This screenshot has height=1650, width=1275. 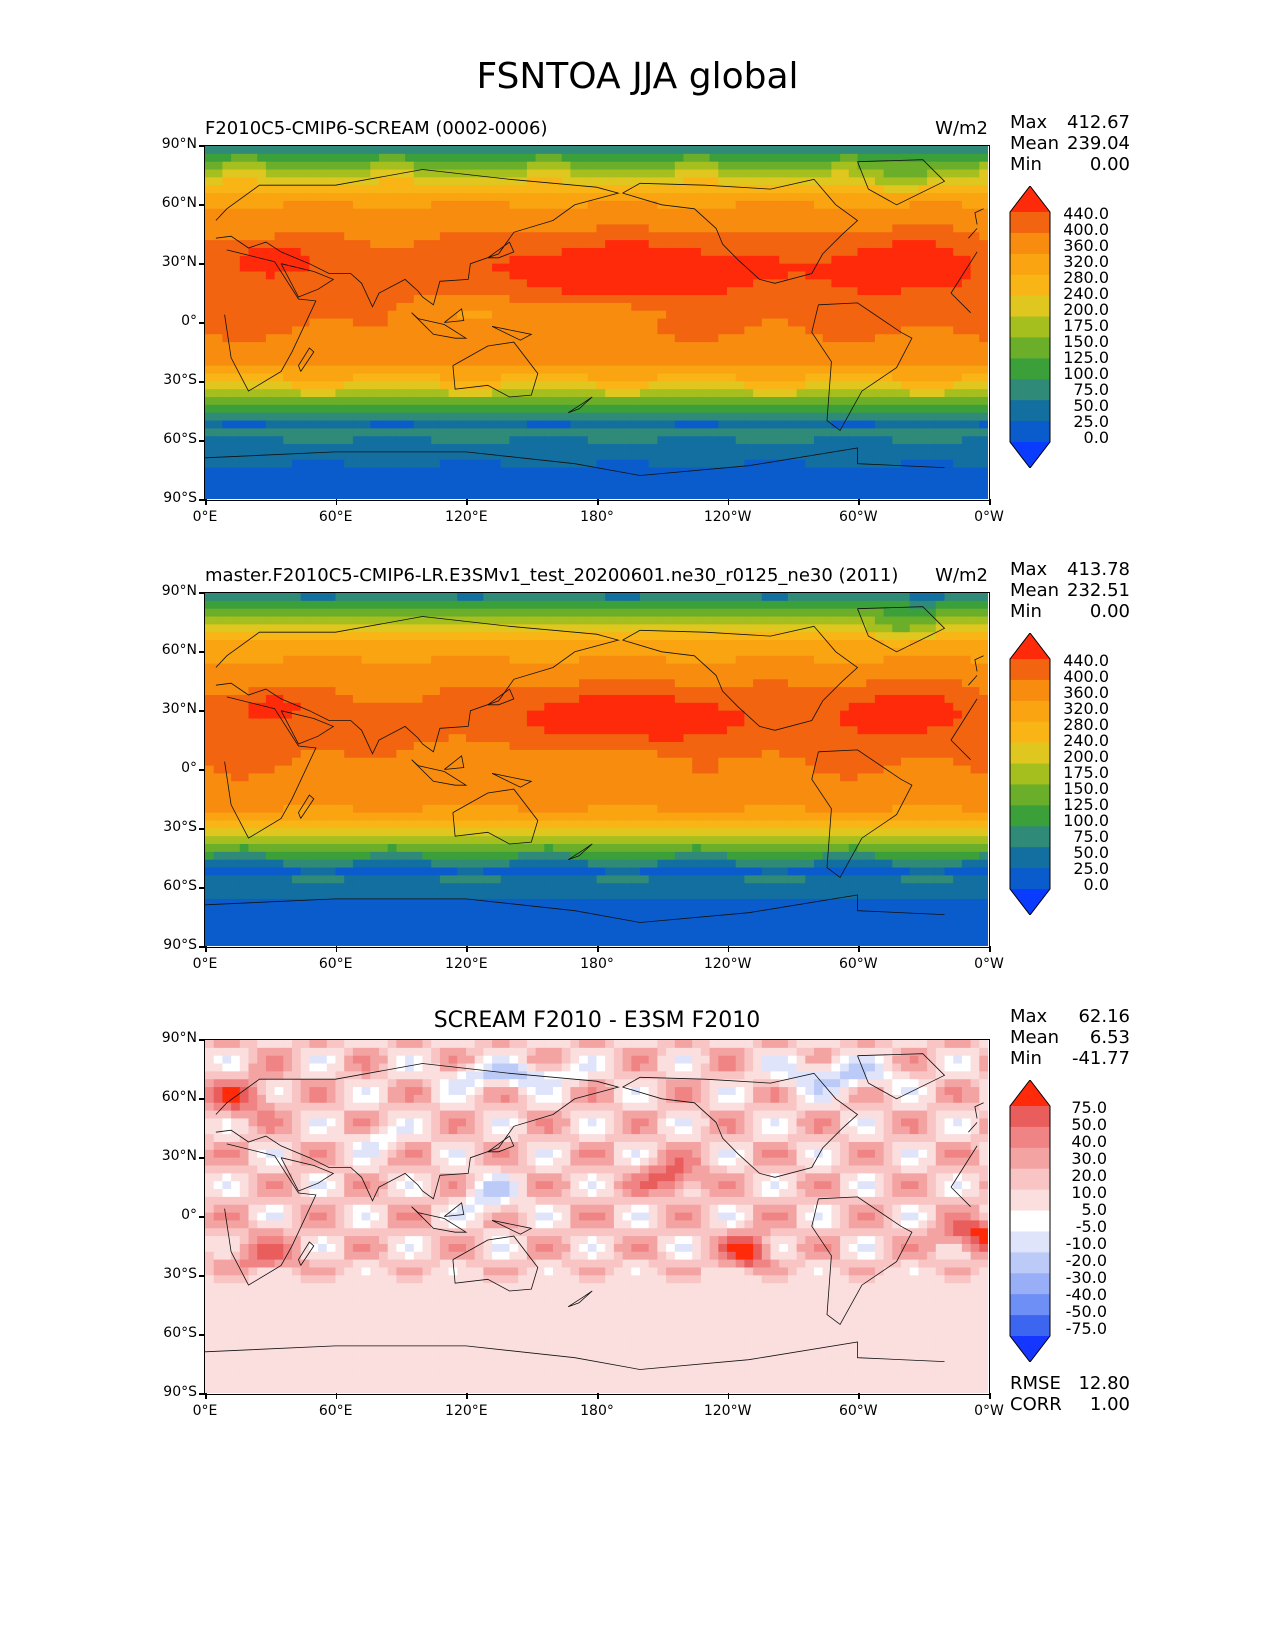 I want to click on map-plot, so click(x=597, y=323).